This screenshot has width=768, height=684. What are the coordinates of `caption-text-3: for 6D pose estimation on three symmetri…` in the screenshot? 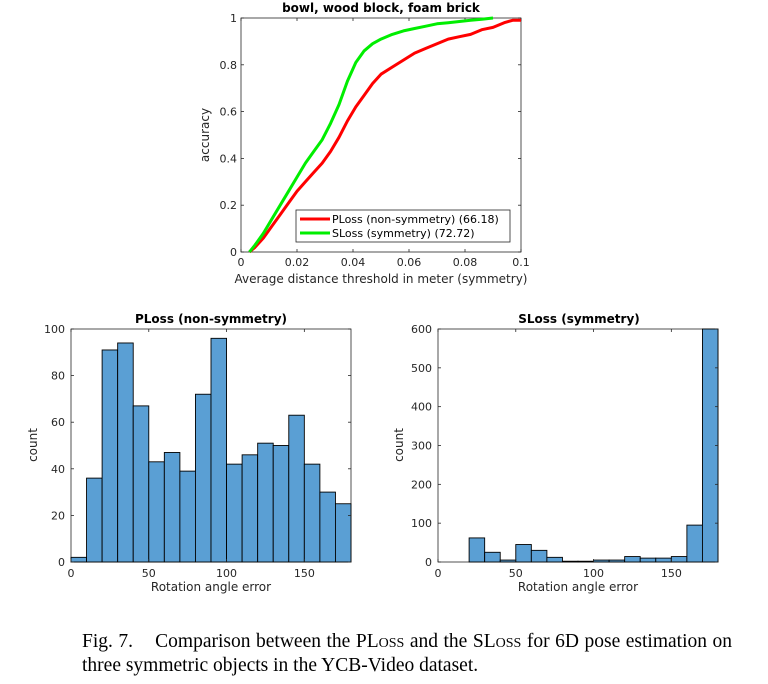 It's located at (407, 653).